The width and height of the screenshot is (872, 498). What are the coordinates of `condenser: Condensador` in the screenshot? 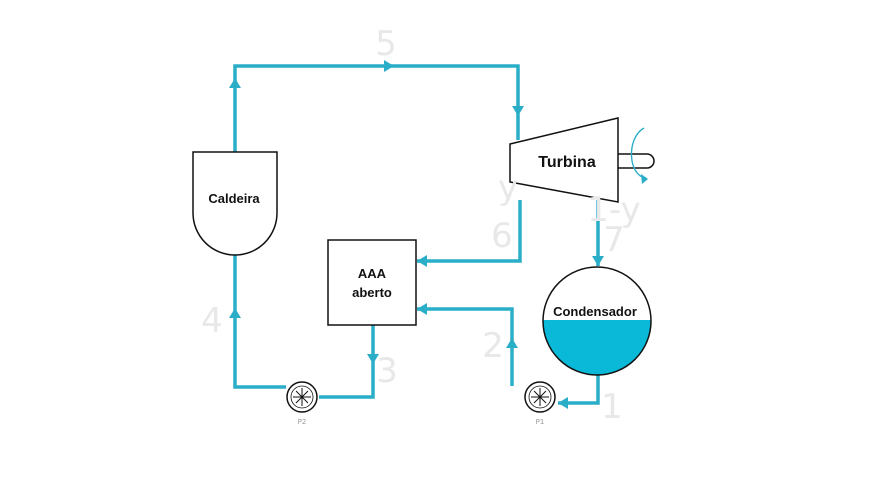 It's located at (597, 321).